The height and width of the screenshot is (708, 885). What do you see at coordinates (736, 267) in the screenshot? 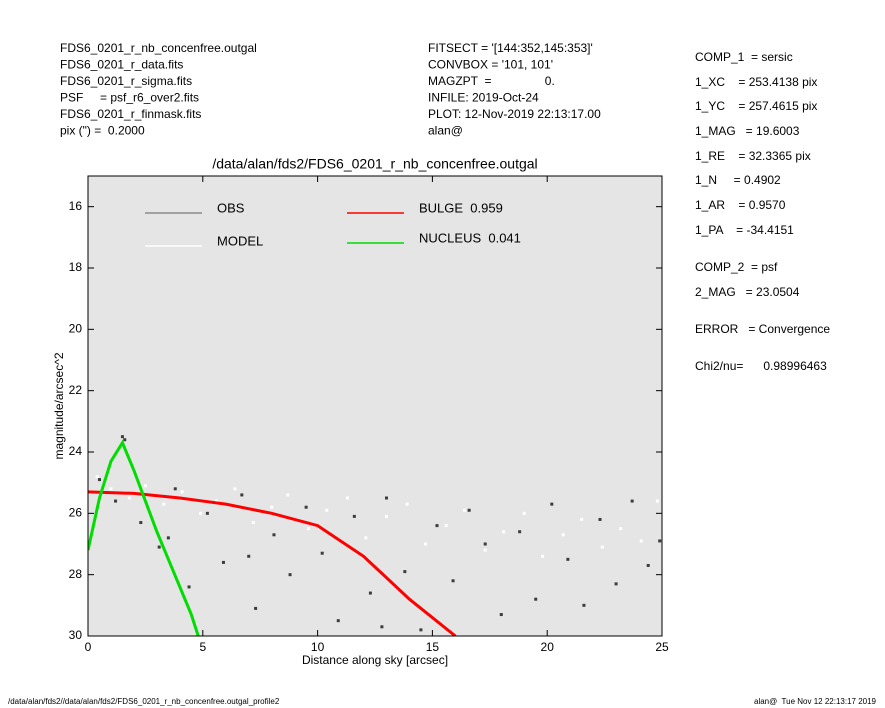
I see `header-right-line: COMP_2 = psf` at bounding box center [736, 267].